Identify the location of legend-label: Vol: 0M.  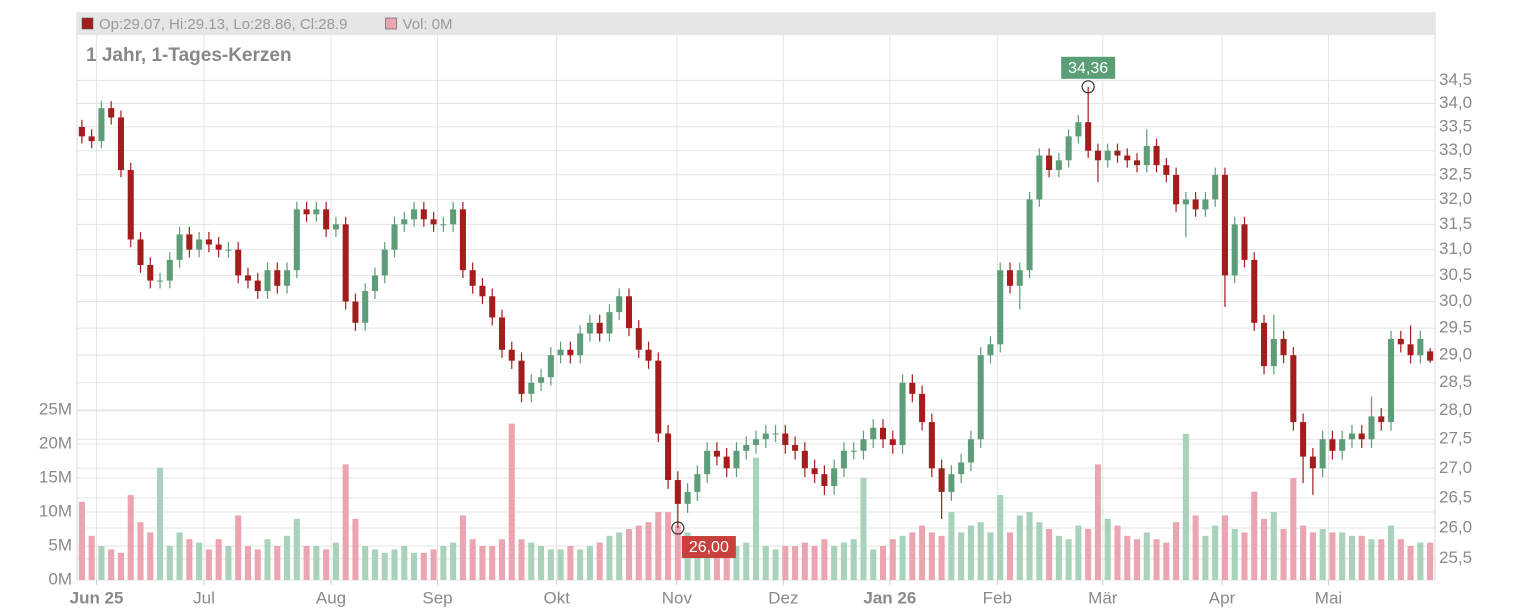
(428, 24).